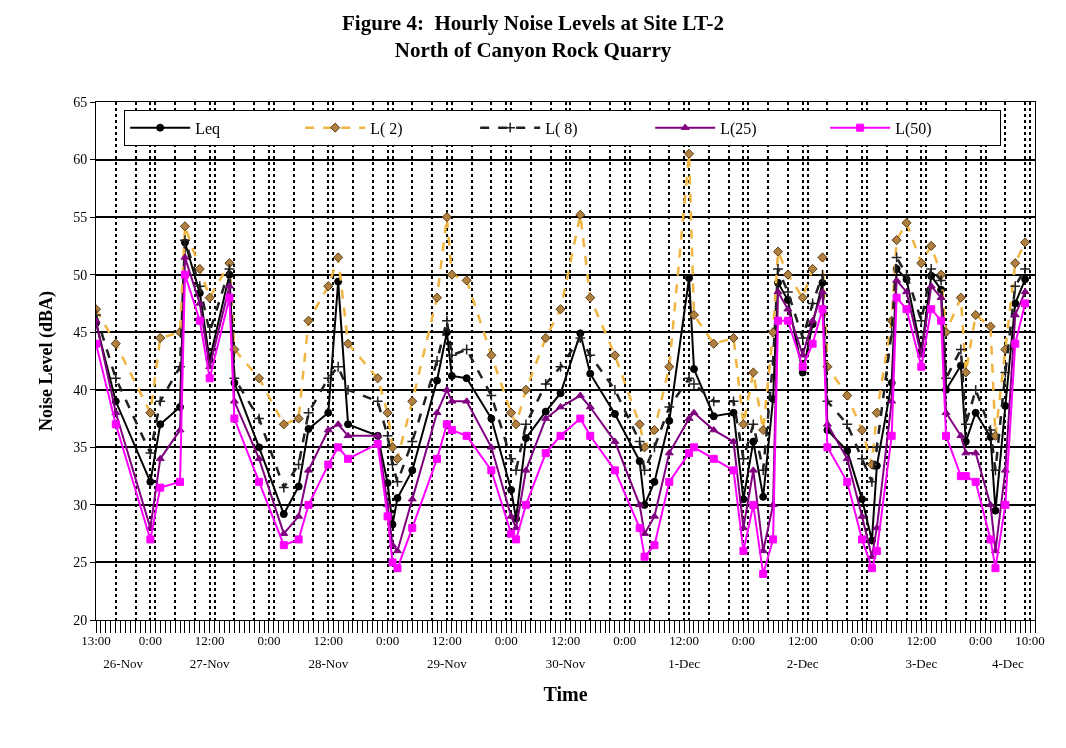 The image size is (1066, 748). I want to click on y-tick-label: 55, so click(80, 218).